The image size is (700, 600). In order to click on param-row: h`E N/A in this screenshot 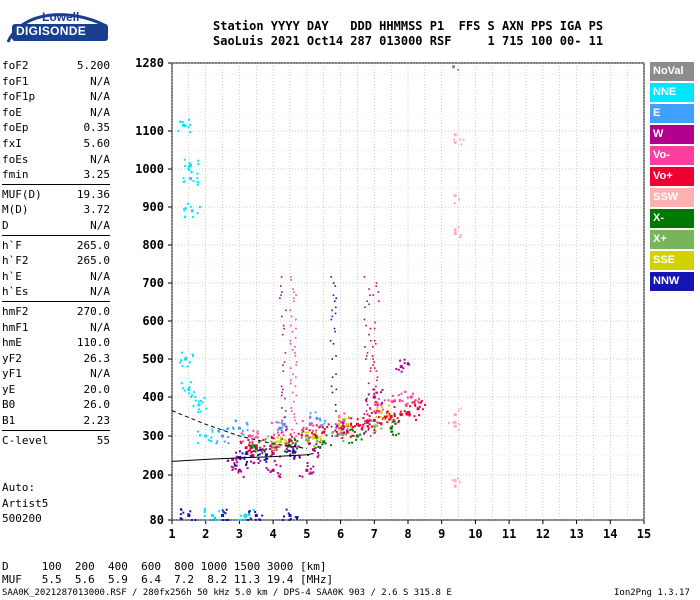, I will do `click(56, 277)`.